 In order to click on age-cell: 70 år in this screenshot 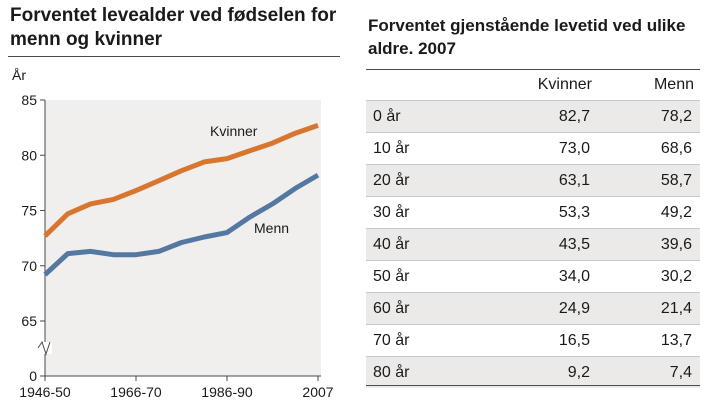, I will do `click(391, 340)`.